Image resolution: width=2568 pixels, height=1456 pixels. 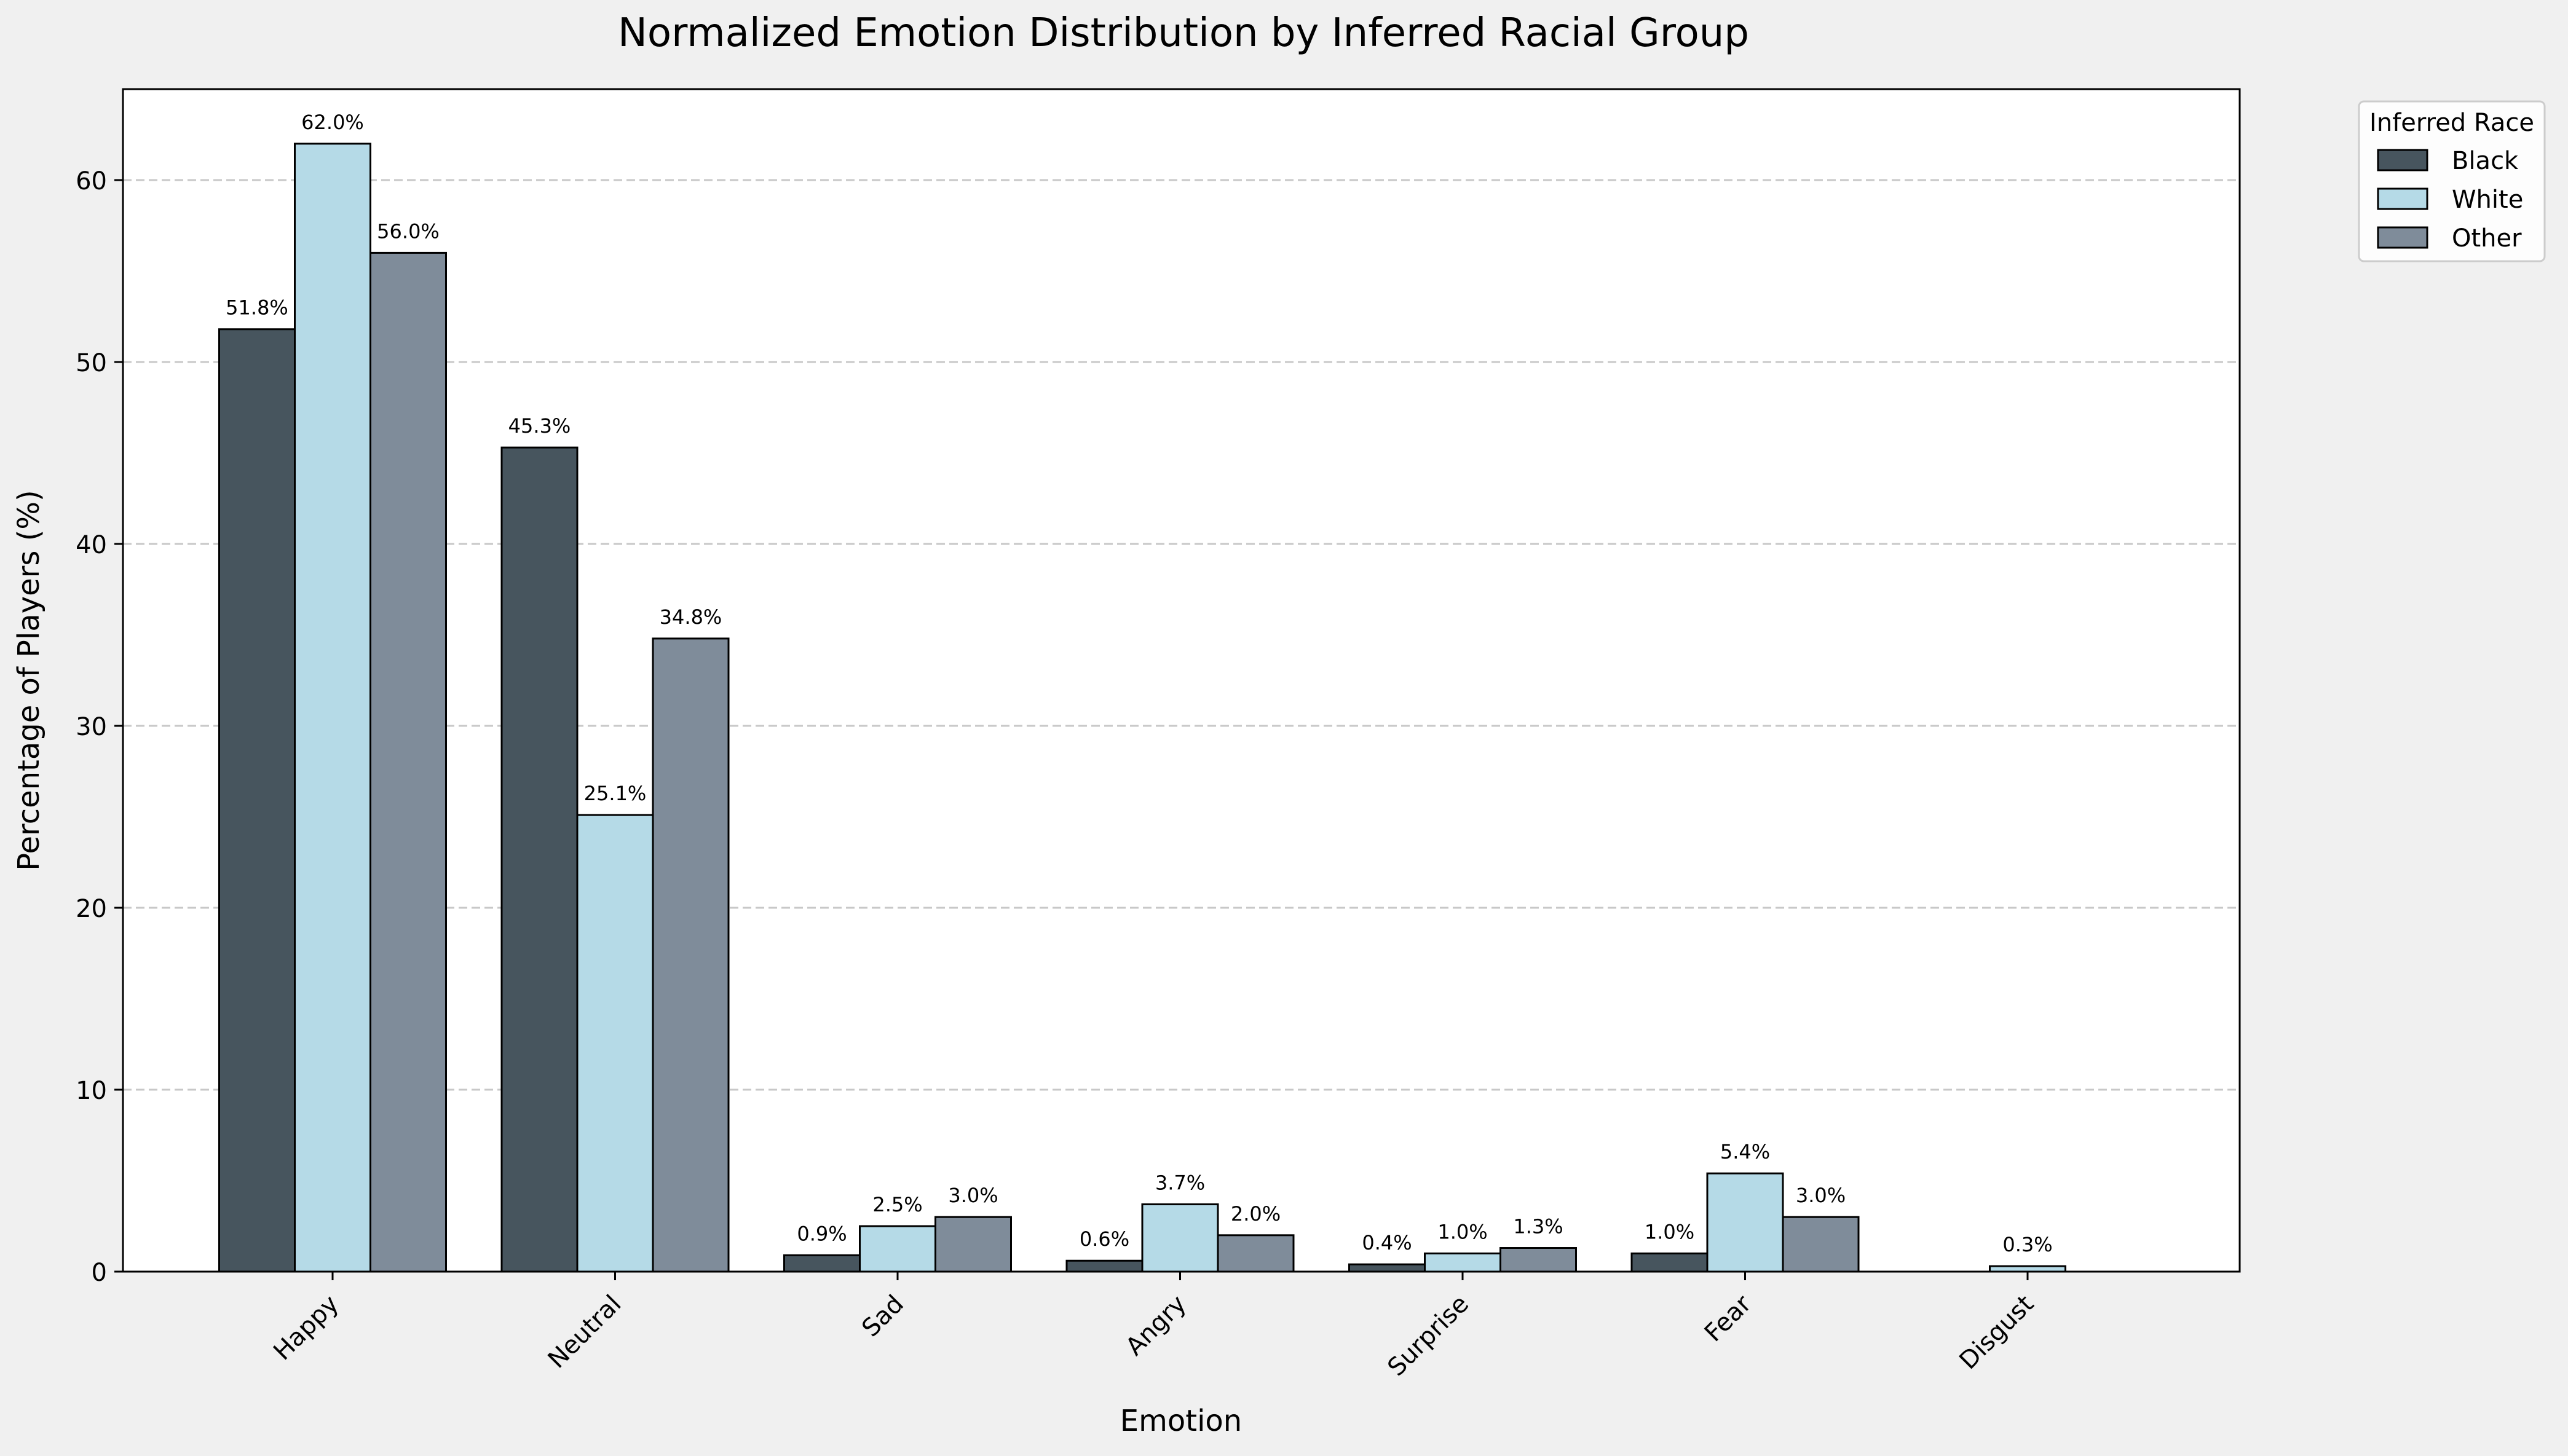 I want to click on y-tick-label: 40, so click(x=92, y=545).